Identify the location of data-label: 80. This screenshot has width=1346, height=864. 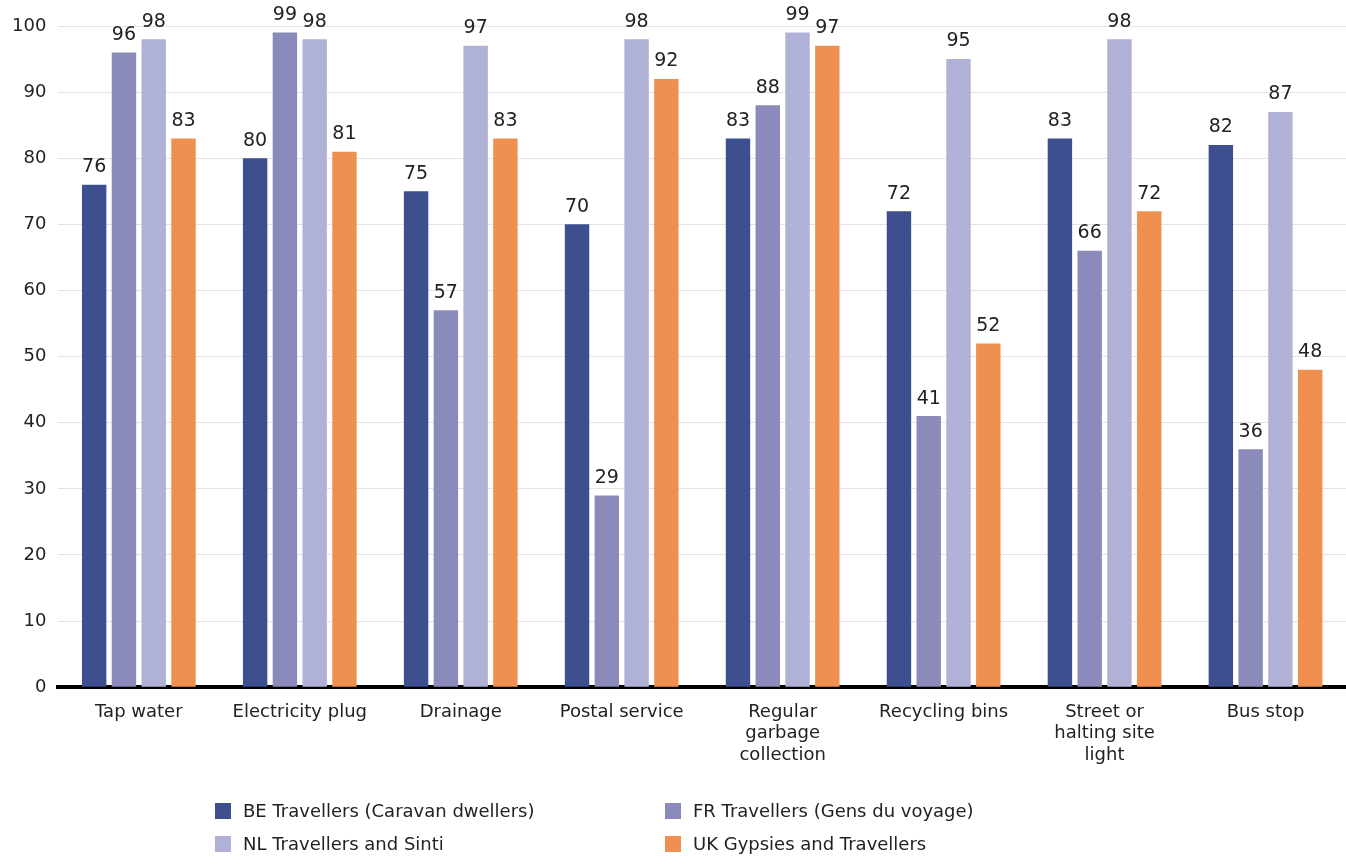
(255, 138).